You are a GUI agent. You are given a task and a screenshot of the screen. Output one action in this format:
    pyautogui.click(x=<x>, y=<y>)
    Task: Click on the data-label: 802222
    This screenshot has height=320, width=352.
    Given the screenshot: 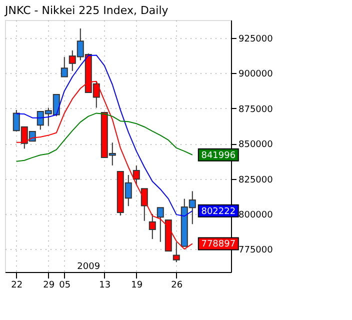 What is the action you would take?
    pyautogui.click(x=218, y=211)
    